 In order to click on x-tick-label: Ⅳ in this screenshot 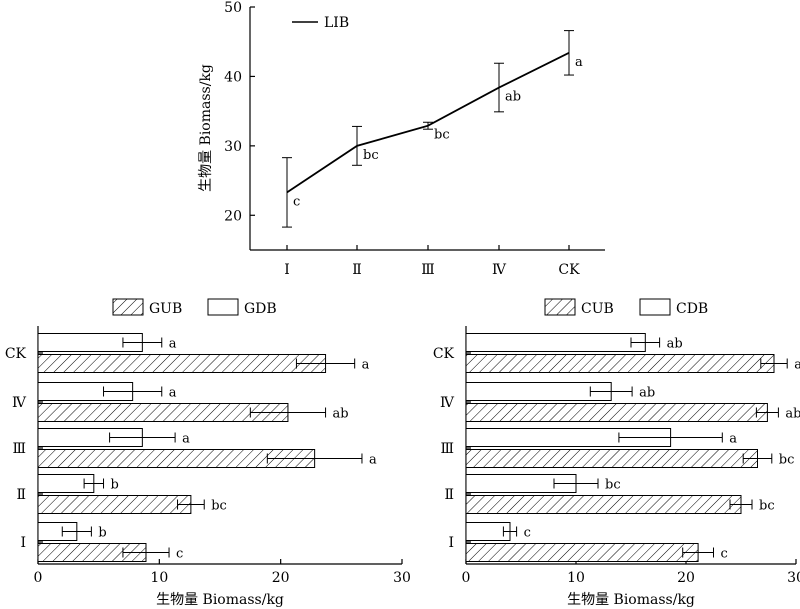, I will do `click(499, 270)`.